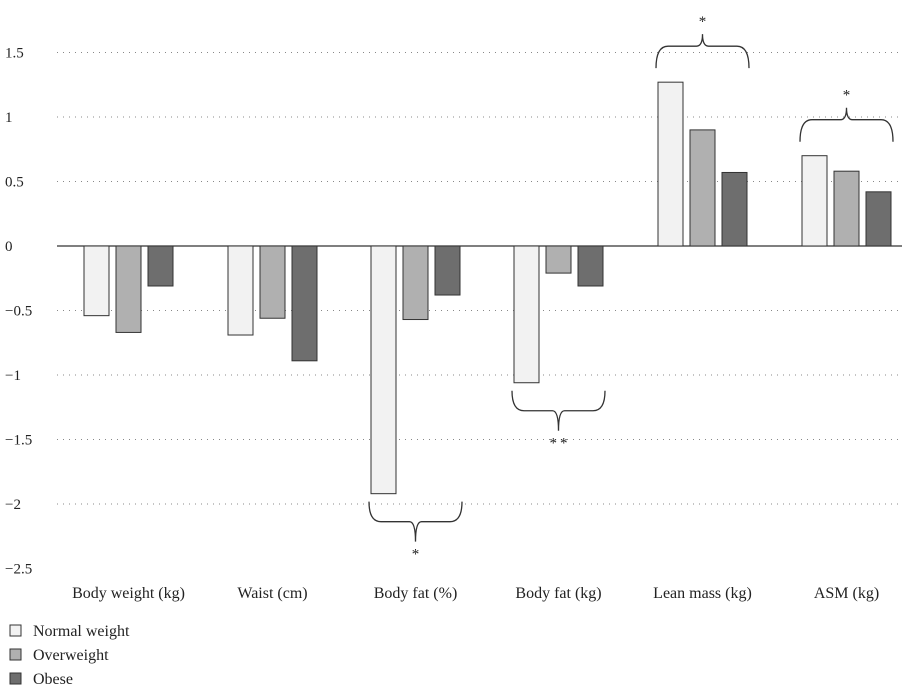  What do you see at coordinates (9, 118) in the screenshot?
I see `y-tick-label: 1` at bounding box center [9, 118].